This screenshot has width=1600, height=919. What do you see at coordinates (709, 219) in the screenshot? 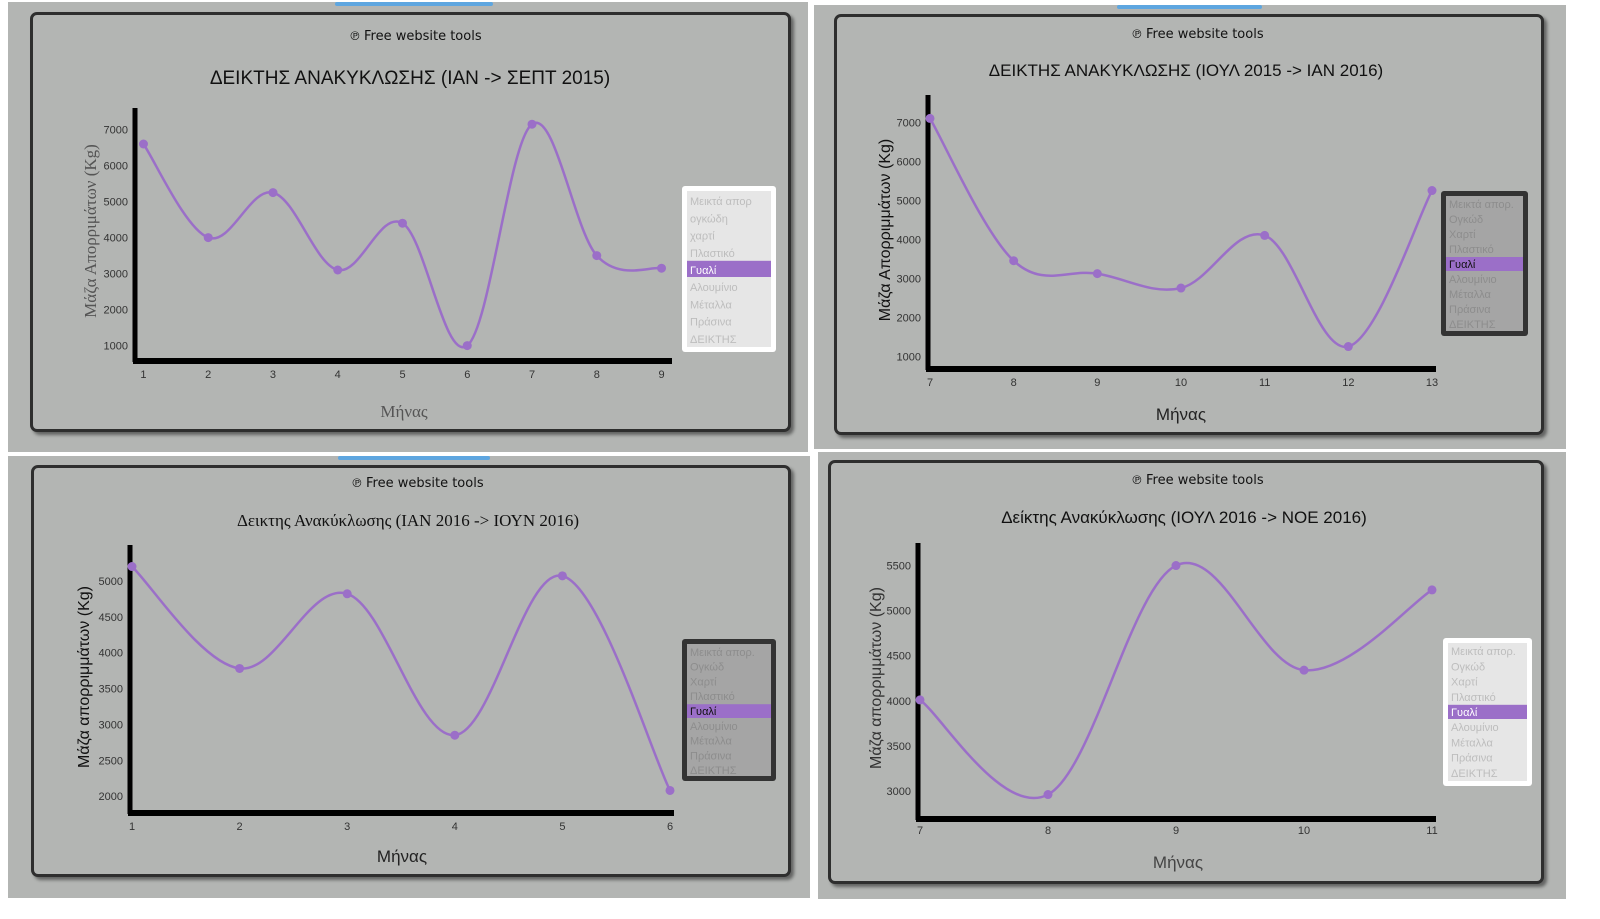
I see `series-option: ογκώδη` at bounding box center [709, 219].